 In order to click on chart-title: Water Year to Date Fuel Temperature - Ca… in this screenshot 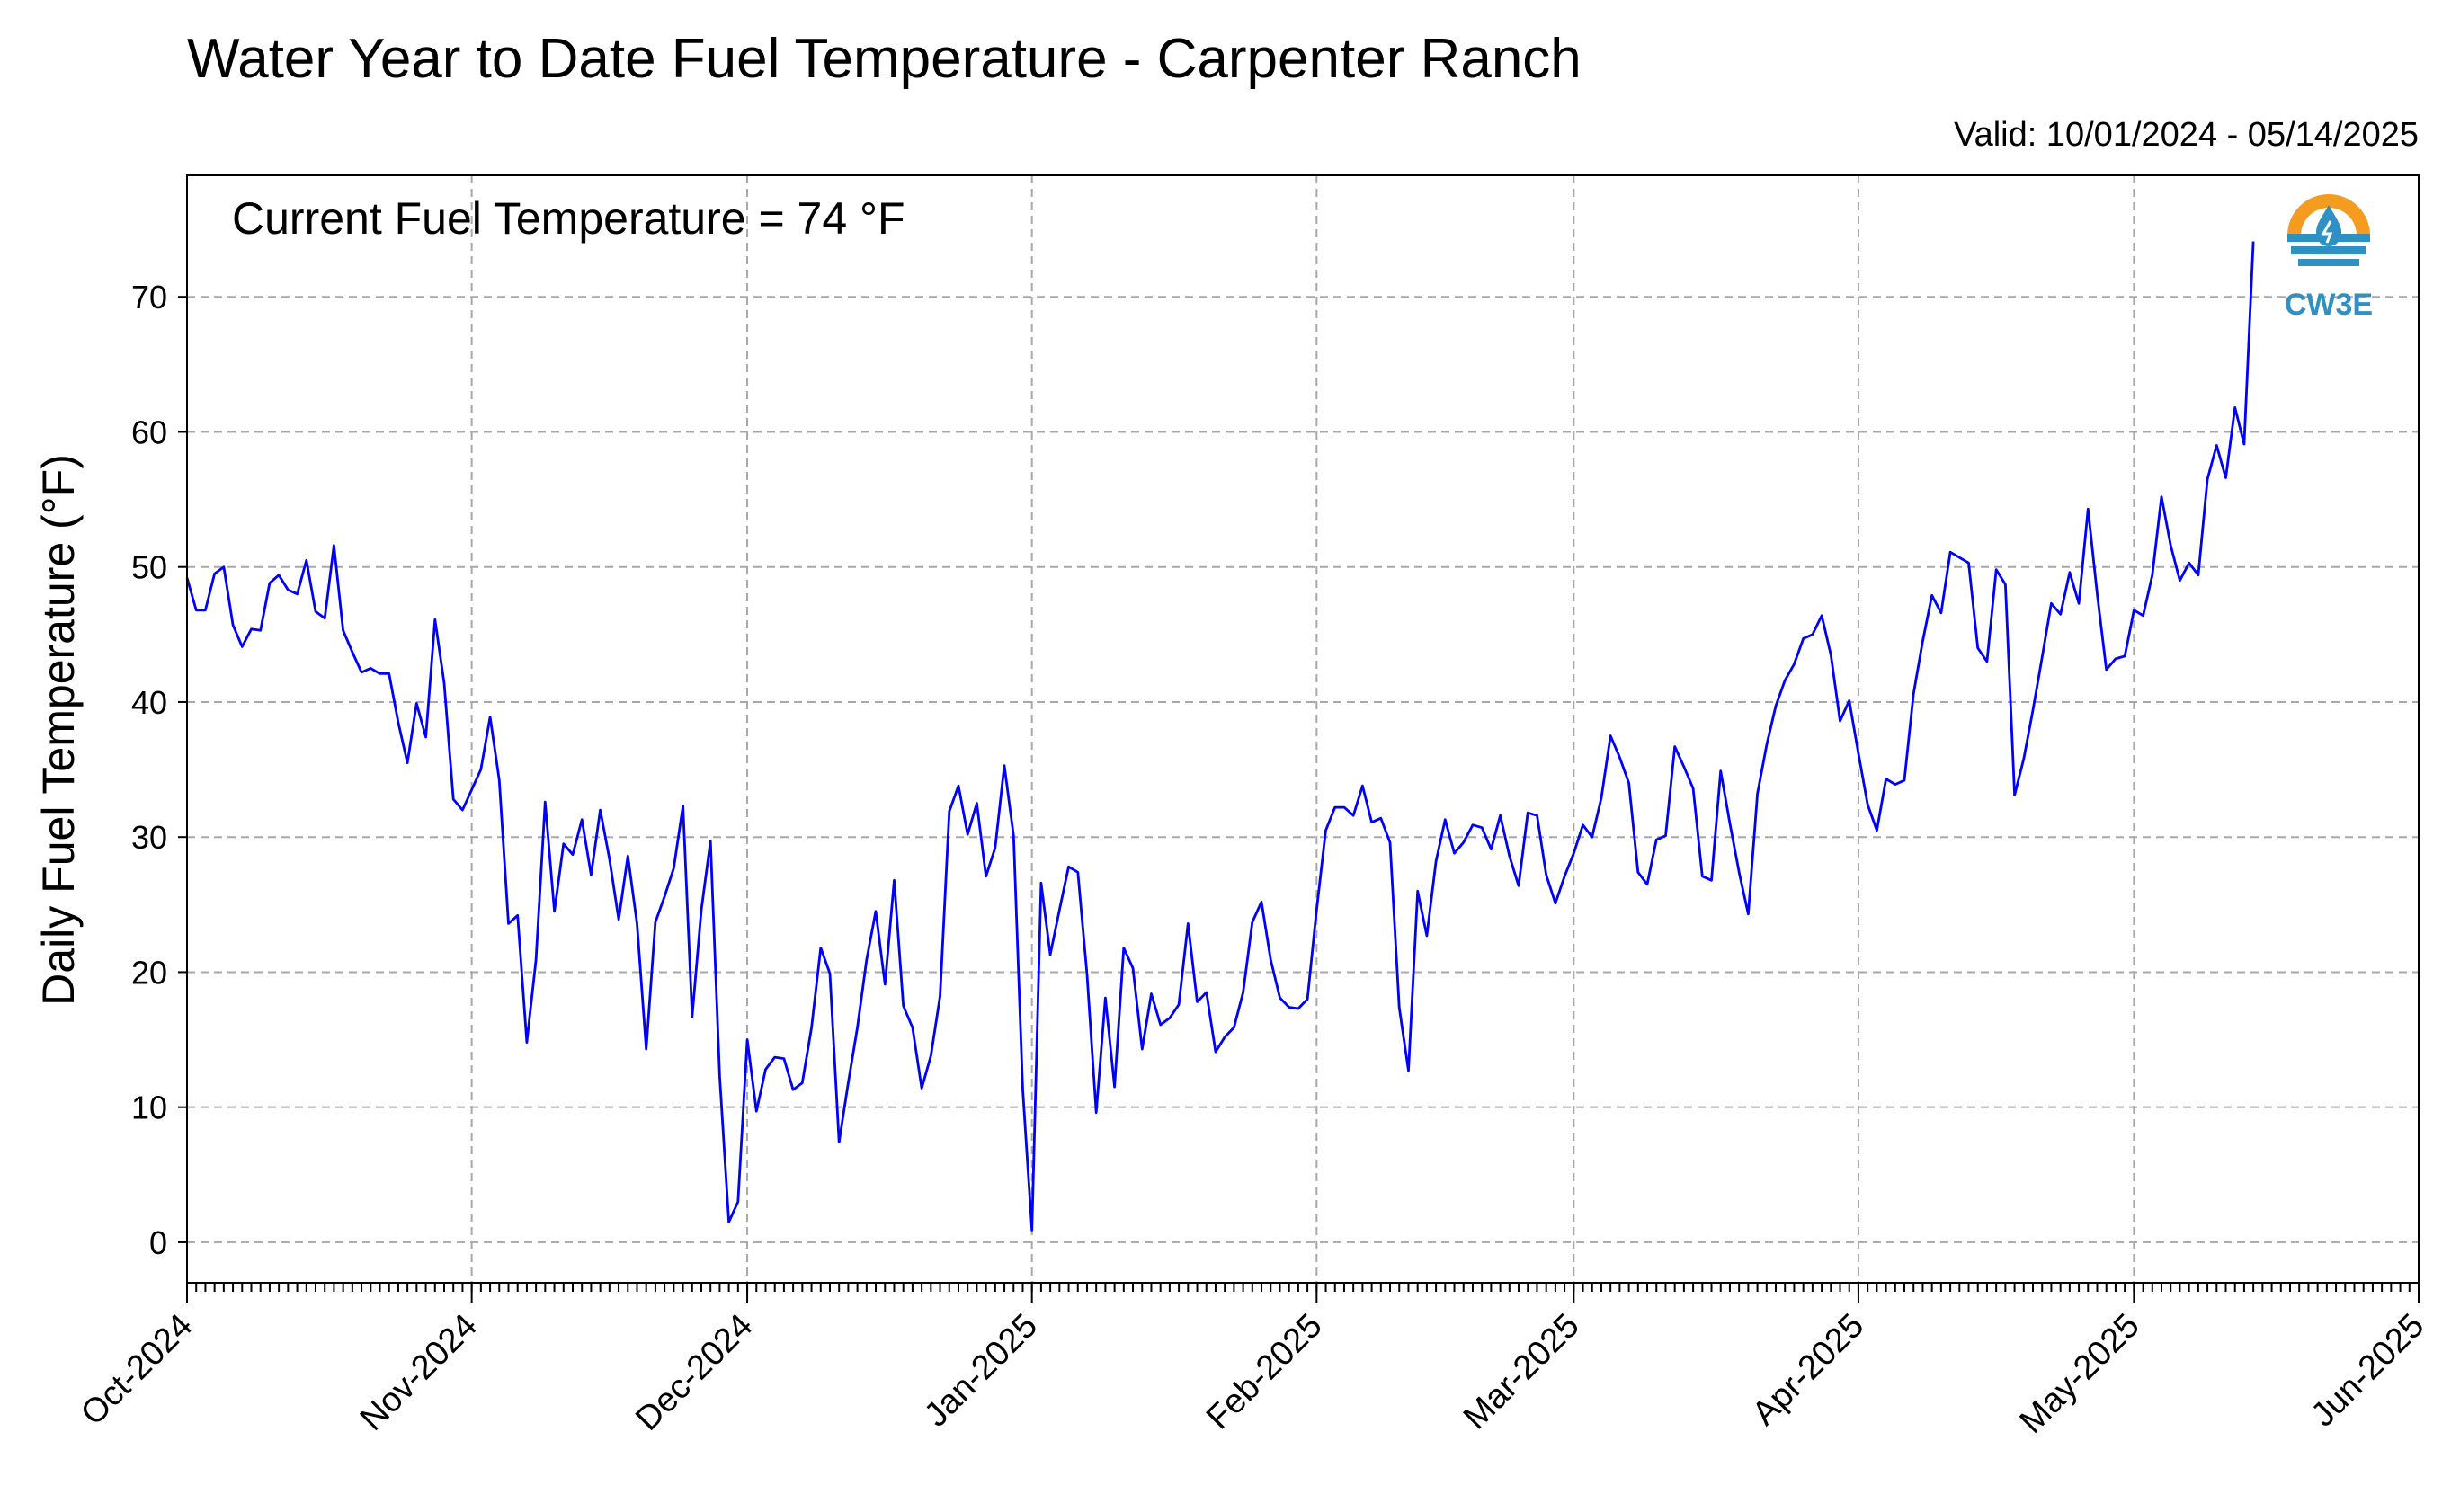, I will do `click(884, 59)`.